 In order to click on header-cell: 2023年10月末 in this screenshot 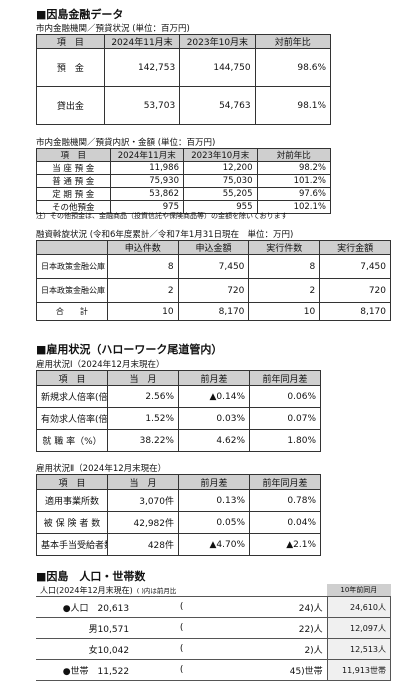, I will do `click(217, 41)`.